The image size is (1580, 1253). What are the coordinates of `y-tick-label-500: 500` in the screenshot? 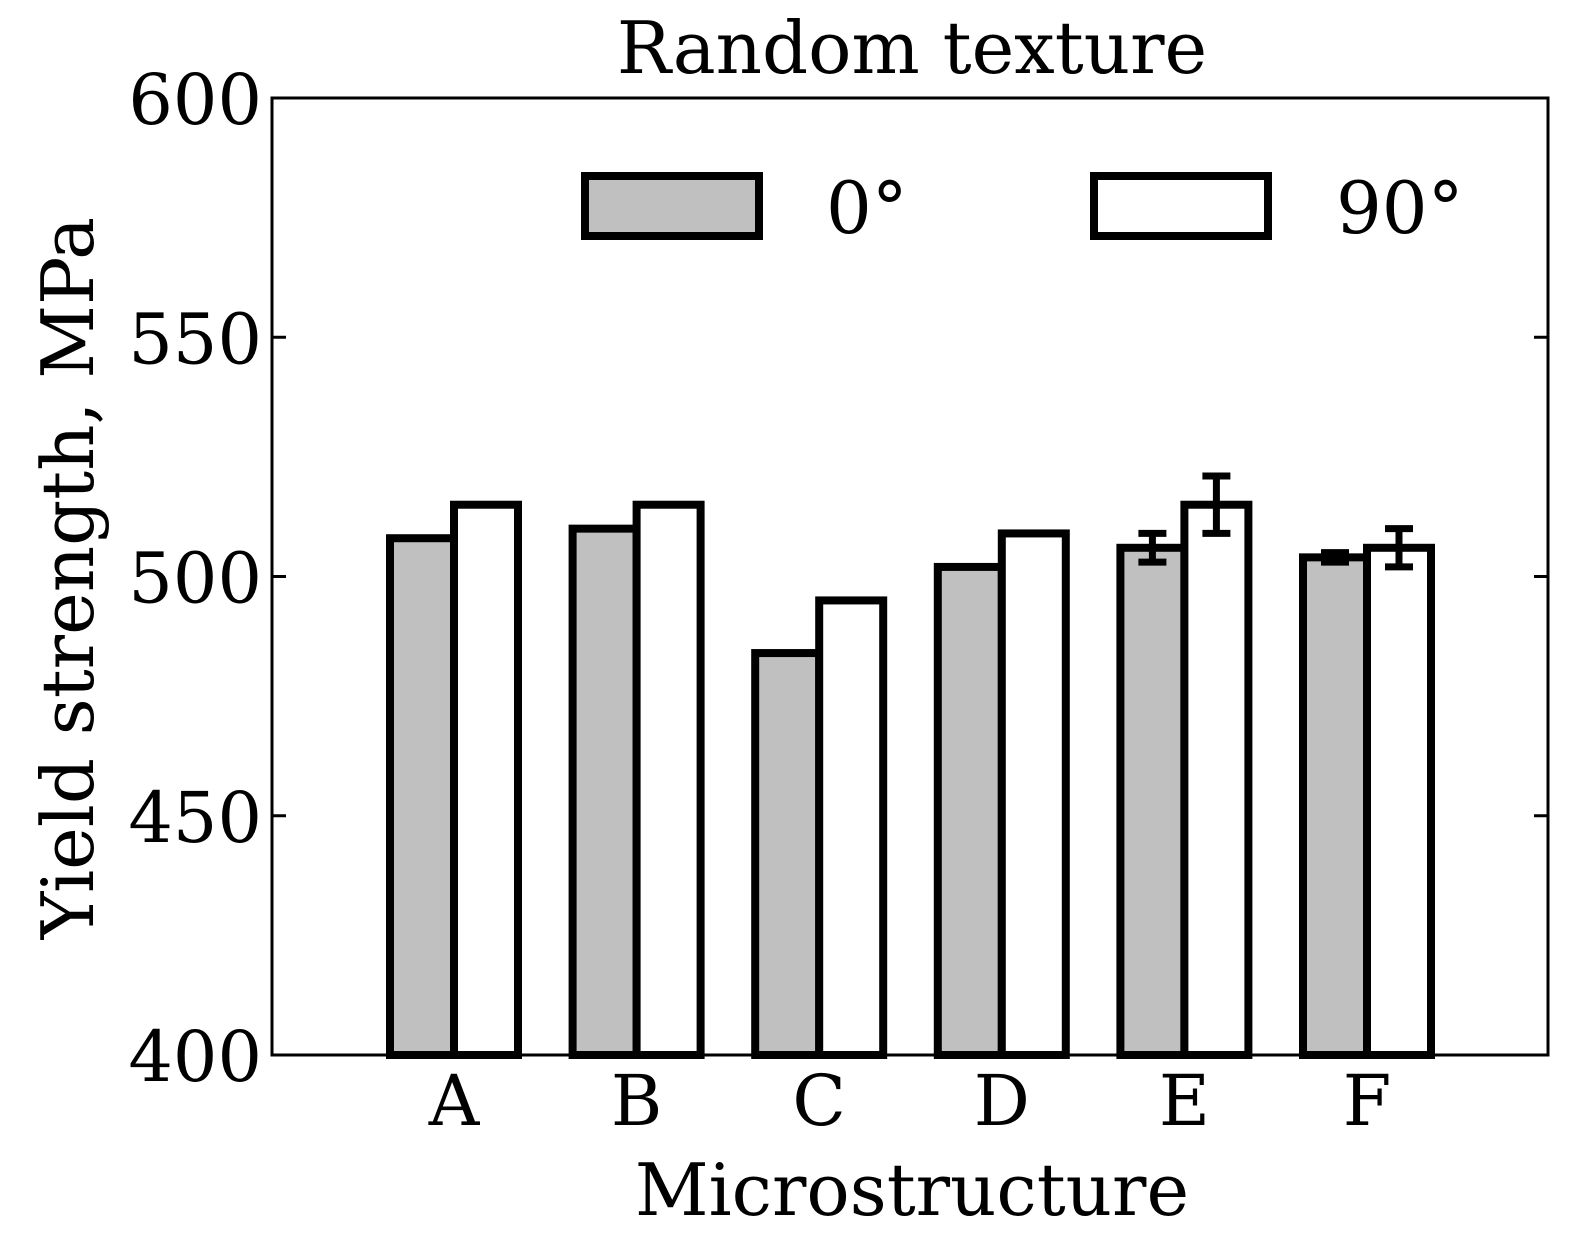 It's located at (195, 579).